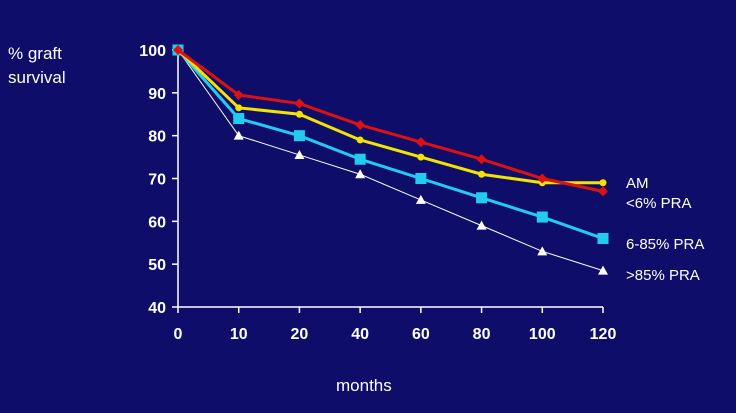  What do you see at coordinates (157, 265) in the screenshot?
I see `y-tick-label-50: 50` at bounding box center [157, 265].